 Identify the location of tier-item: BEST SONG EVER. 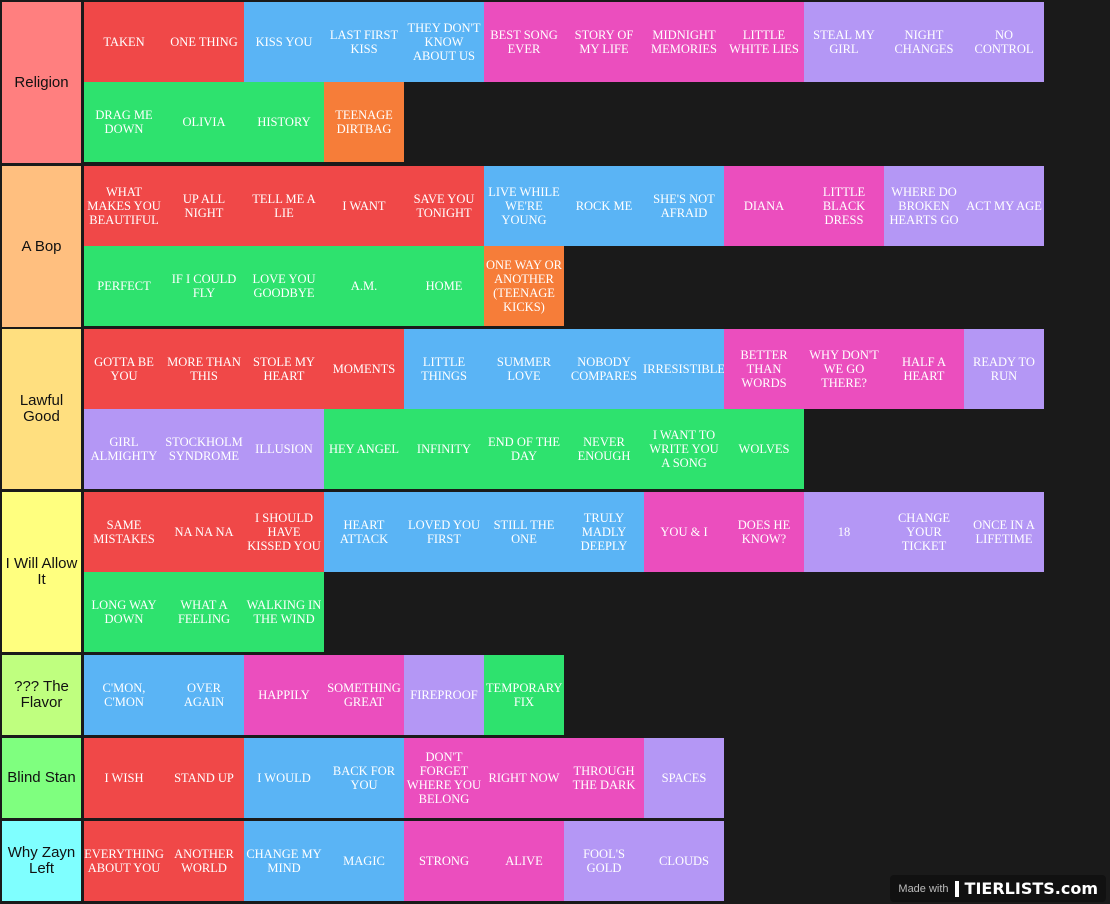
(524, 42).